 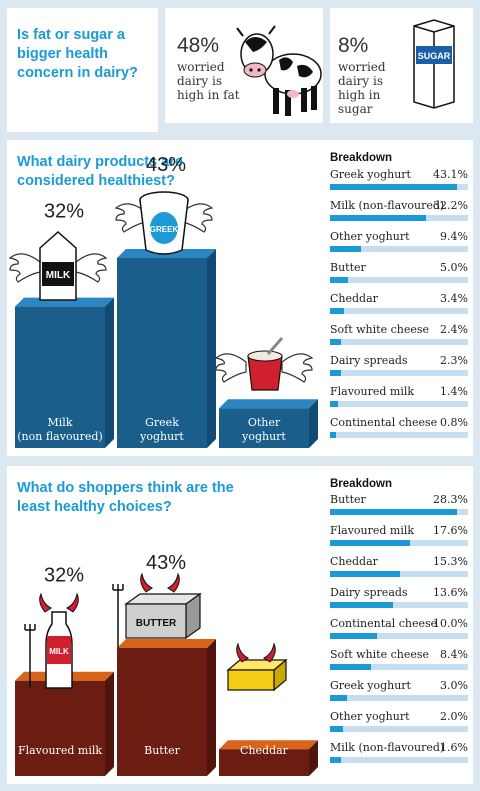 What do you see at coordinates (60, 436) in the screenshot?
I see `healthiest-category-label: (non flavoured)` at bounding box center [60, 436].